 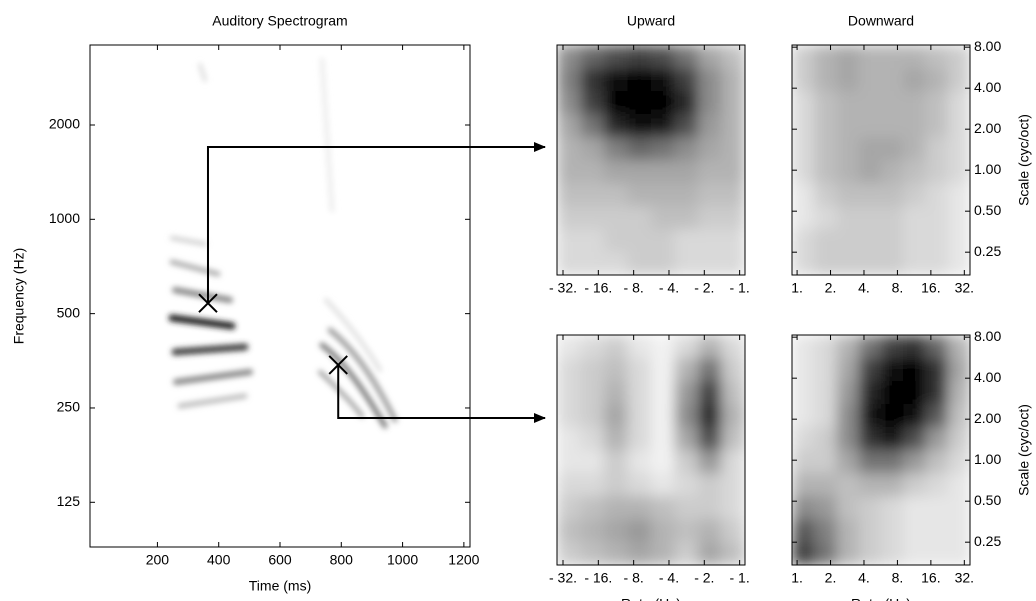 What do you see at coordinates (651, 21) in the screenshot?
I see `panel-title: Upward` at bounding box center [651, 21].